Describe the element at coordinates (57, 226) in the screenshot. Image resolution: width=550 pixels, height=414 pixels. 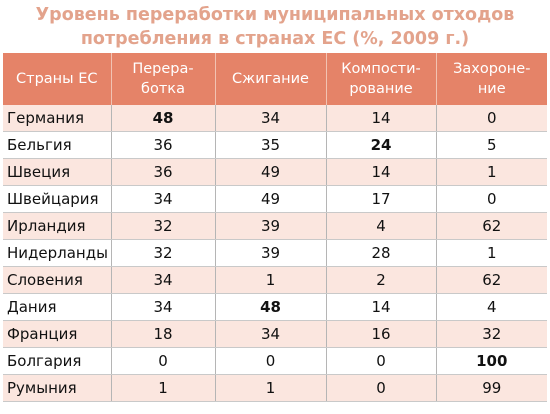
I see `country-cell: Ирландия` at that location.